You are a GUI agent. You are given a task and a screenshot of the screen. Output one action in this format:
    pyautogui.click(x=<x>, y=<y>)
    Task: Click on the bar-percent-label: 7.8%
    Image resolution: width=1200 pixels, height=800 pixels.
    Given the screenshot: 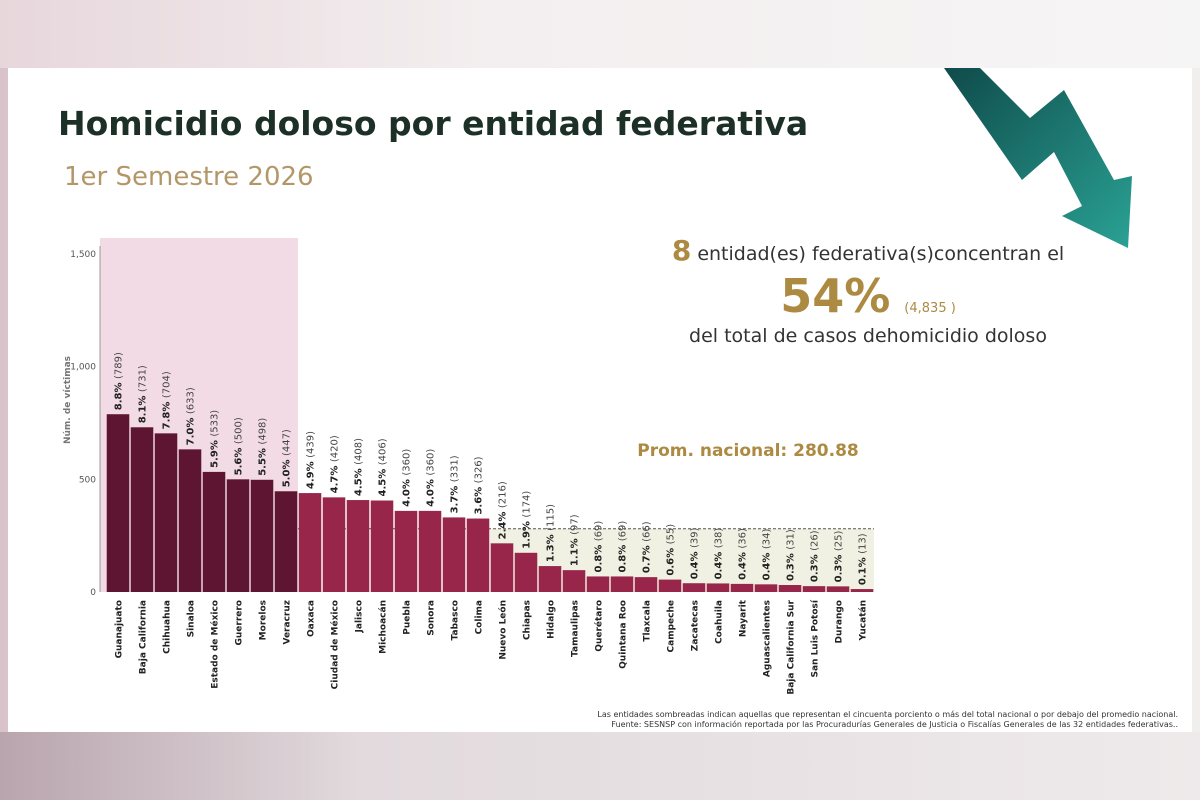 What is the action you would take?
    pyautogui.click(x=167, y=413)
    